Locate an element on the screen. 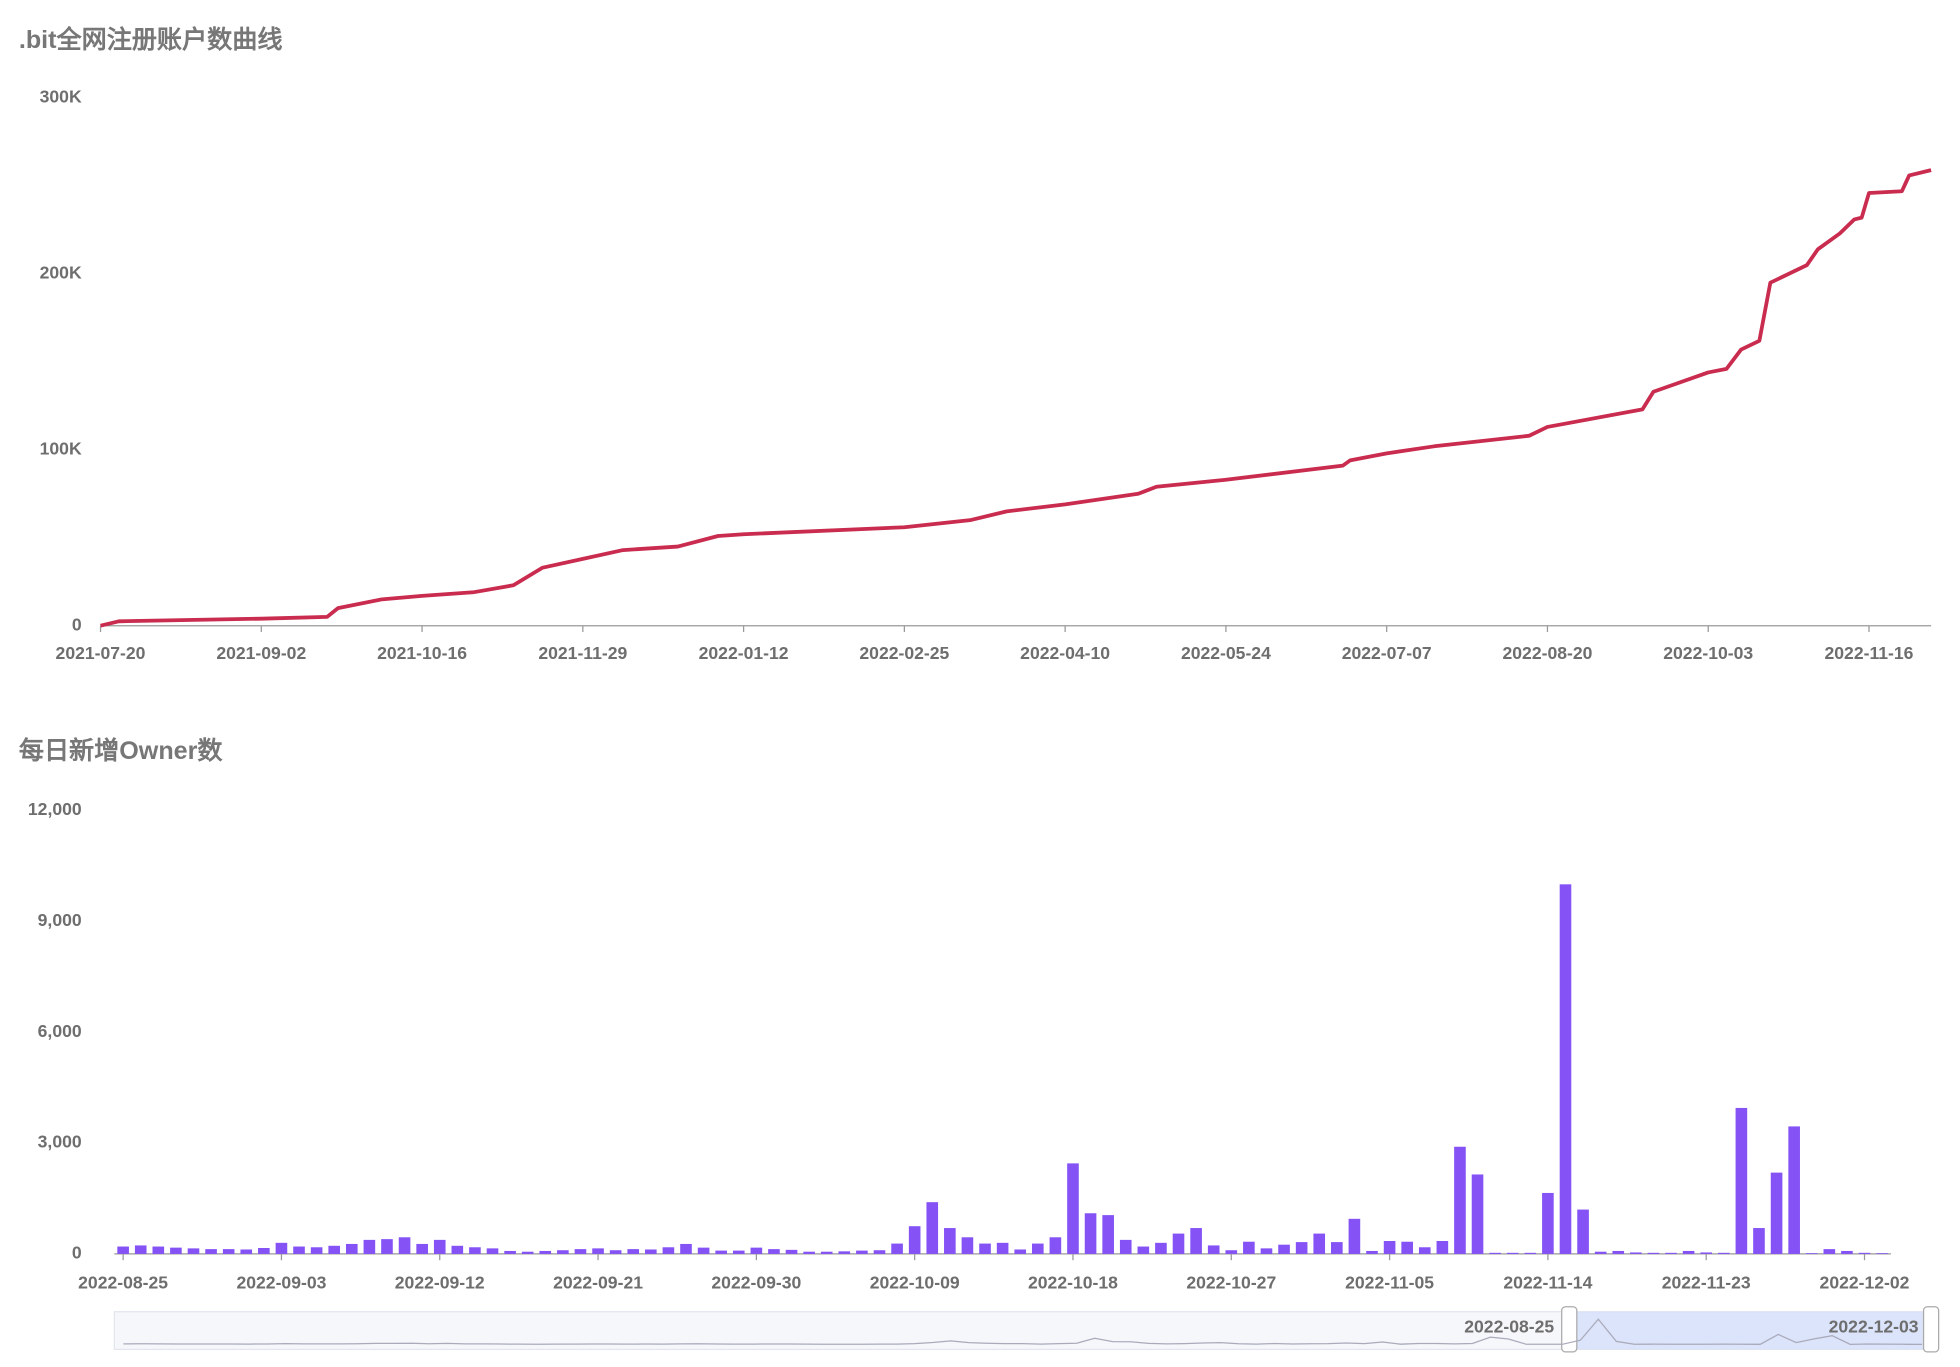 Image resolution: width=1960 pixels, height=1367 pixels. x-tick-label: 2022-10-27 is located at coordinates (1231, 1283).